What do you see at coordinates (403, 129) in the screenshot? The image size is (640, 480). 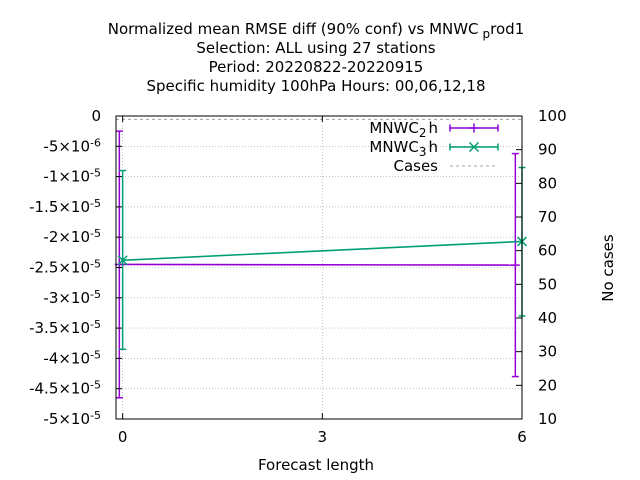 I see `legend-label: MNWC2 h` at bounding box center [403, 129].